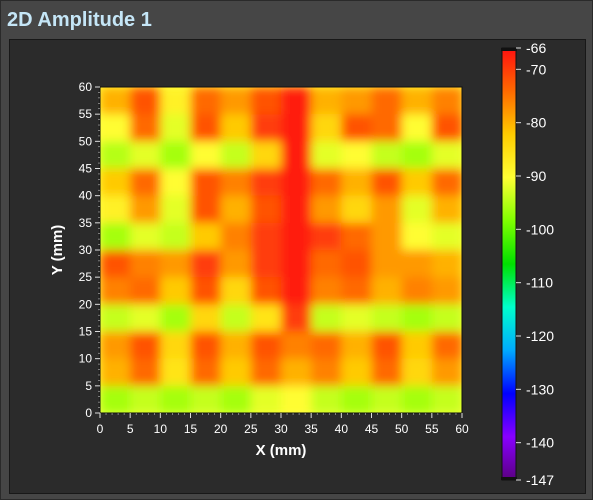 Image resolution: width=593 pixels, height=500 pixels. I want to click on colorbar: -66 -70 -80 -90 -100 -110 -120 -130 -140 -147, so click(527, 264).